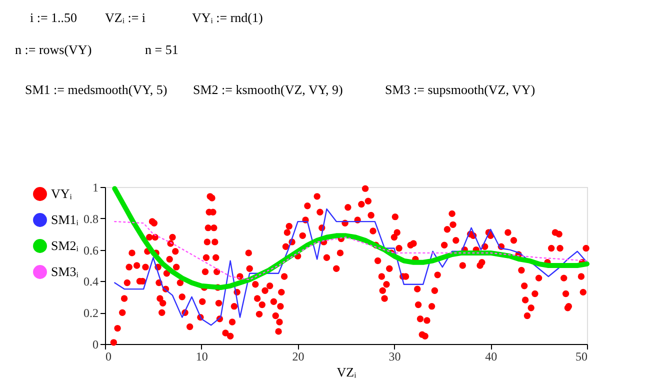 The width and height of the screenshot is (646, 382). What do you see at coordinates (95, 187) in the screenshot?
I see `y-tick-label: 1` at bounding box center [95, 187].